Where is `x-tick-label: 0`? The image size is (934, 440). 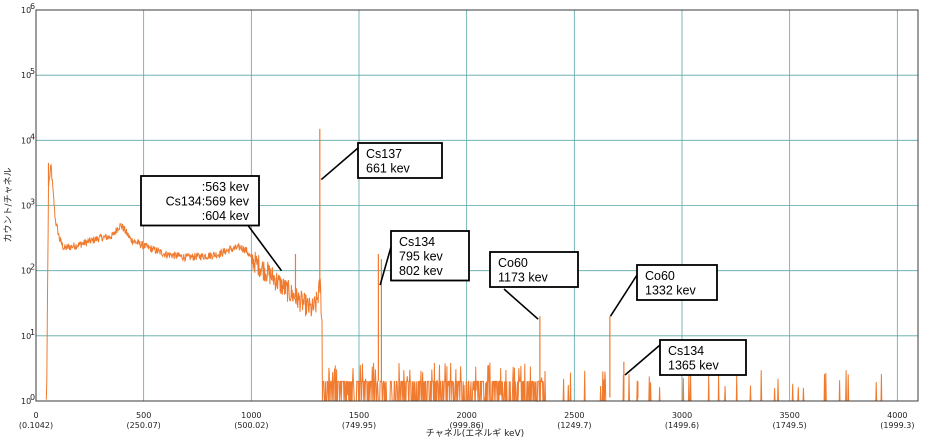
x-tick-label: 0 is located at coordinates (35, 415).